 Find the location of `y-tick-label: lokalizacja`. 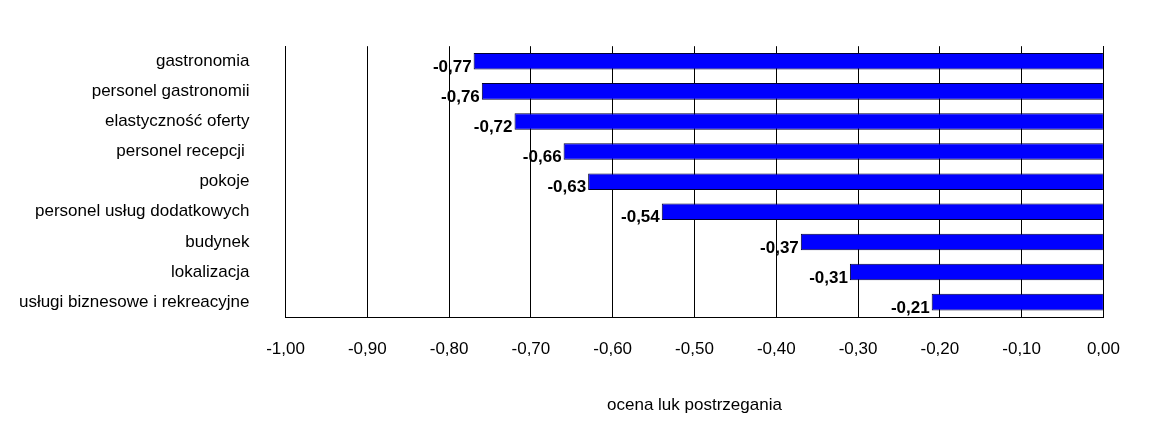

y-tick-label: lokalizacja is located at coordinates (211, 271).